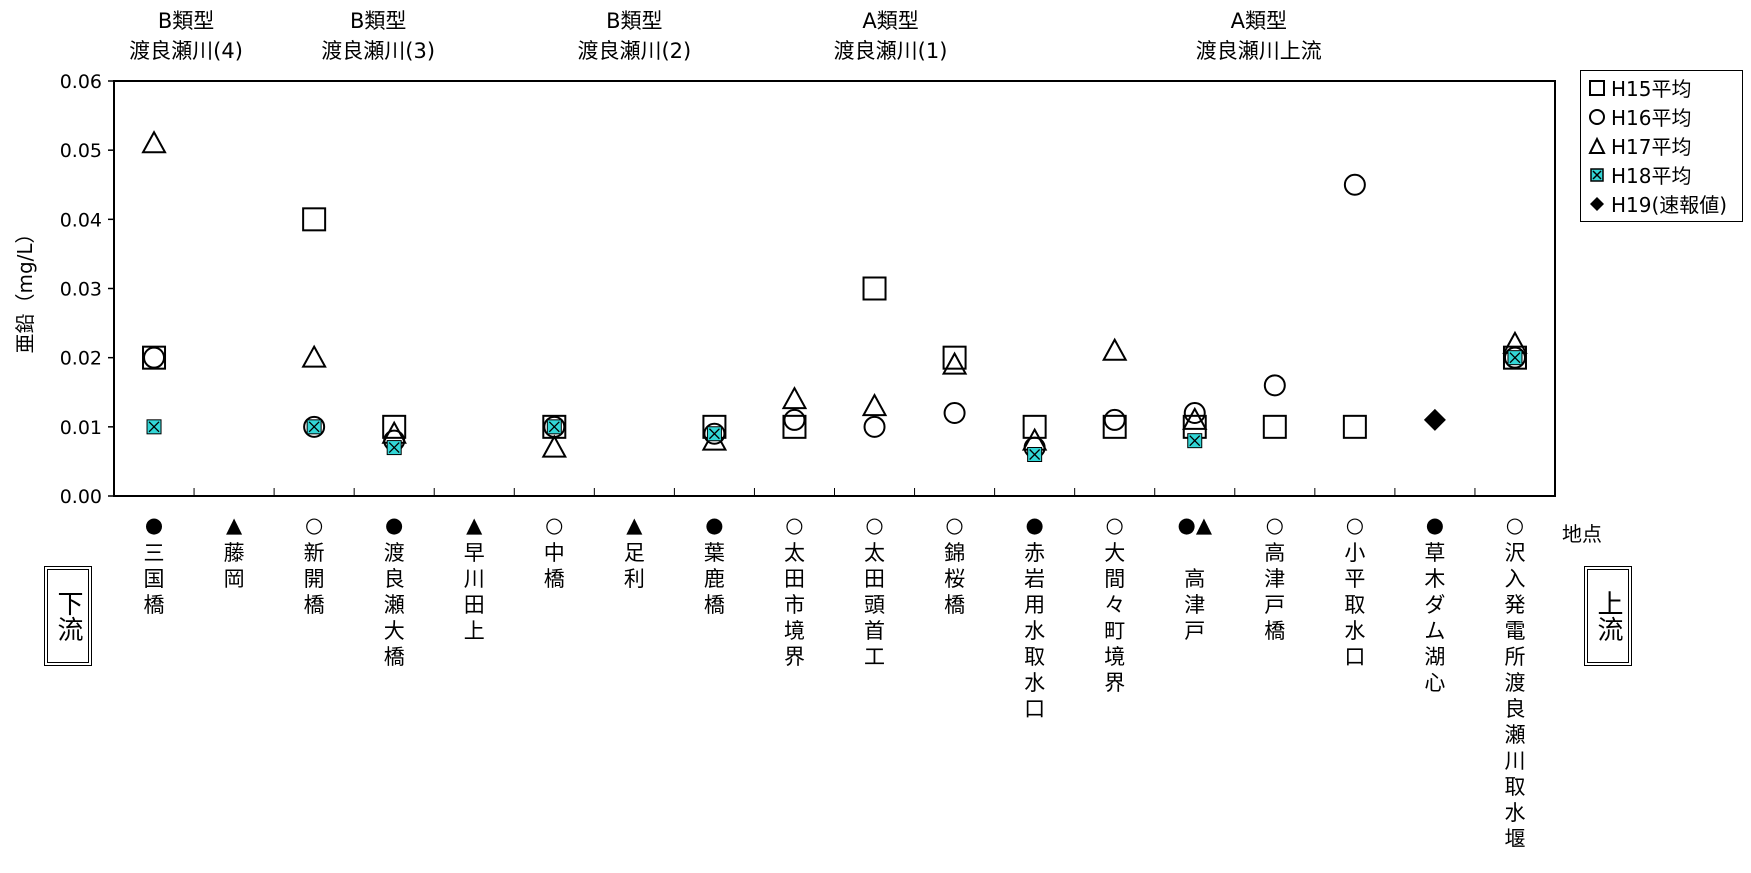  Describe the element at coordinates (1651, 176) in the screenshot. I see `legend-label: H18平均` at that location.